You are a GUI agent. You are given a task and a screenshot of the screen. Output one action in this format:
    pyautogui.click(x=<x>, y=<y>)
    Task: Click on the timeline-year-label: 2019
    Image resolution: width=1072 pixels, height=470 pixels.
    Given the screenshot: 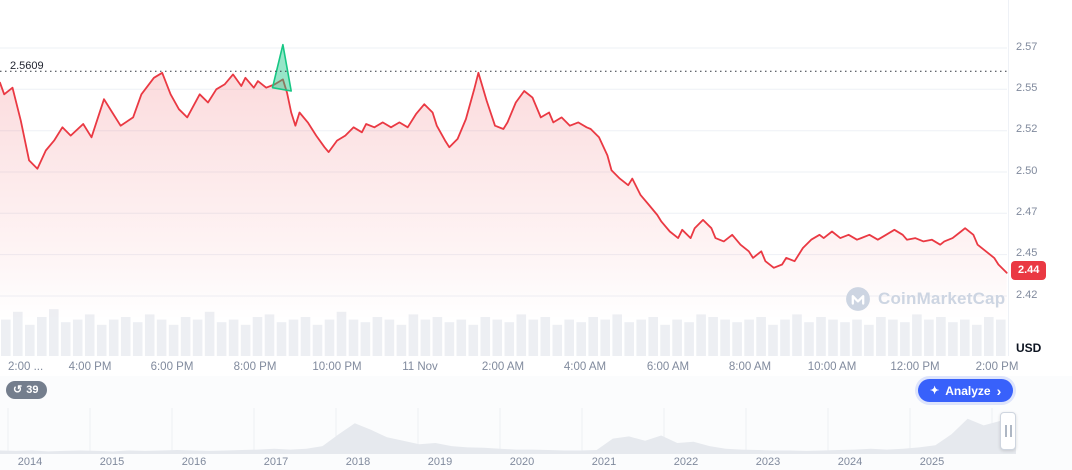 What is the action you would take?
    pyautogui.click(x=440, y=462)
    